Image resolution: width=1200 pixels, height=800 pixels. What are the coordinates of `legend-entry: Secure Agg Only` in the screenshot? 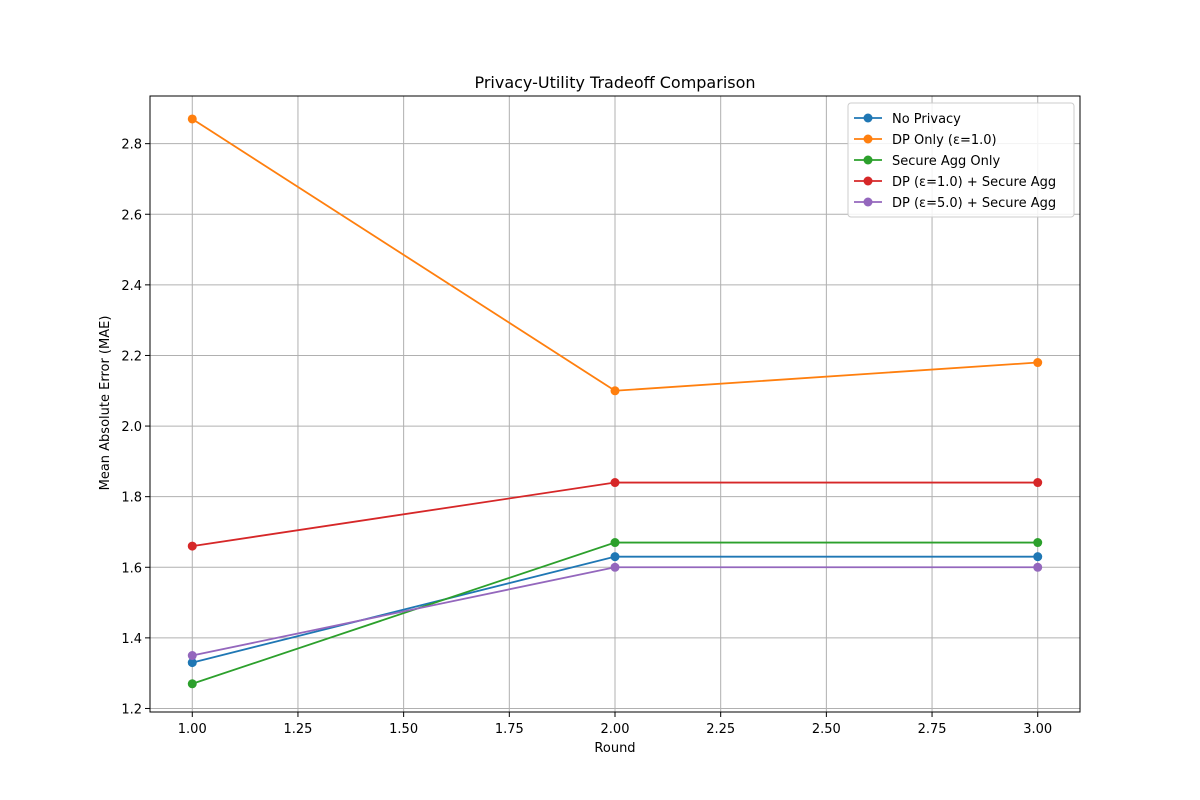 It's located at (927, 161).